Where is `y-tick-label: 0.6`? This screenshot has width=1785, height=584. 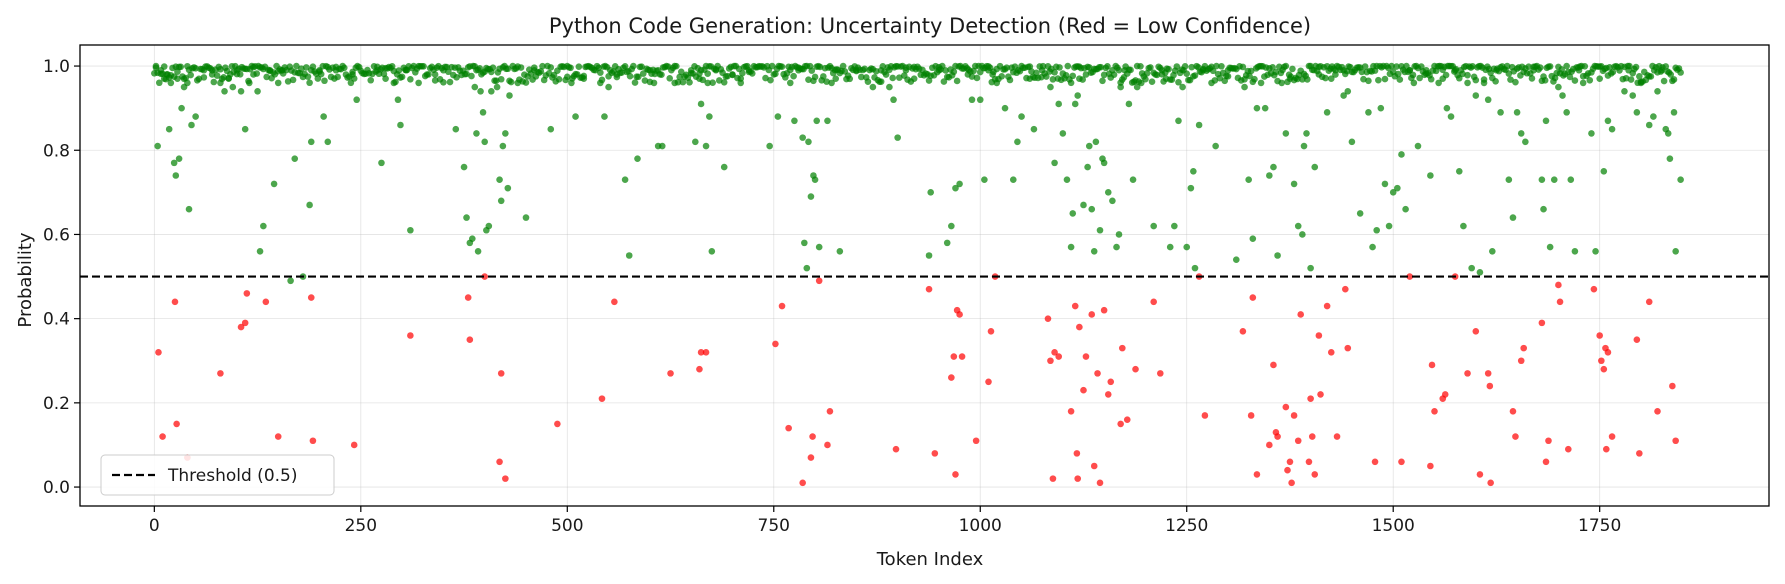
y-tick-label: 0.6 is located at coordinates (56, 235).